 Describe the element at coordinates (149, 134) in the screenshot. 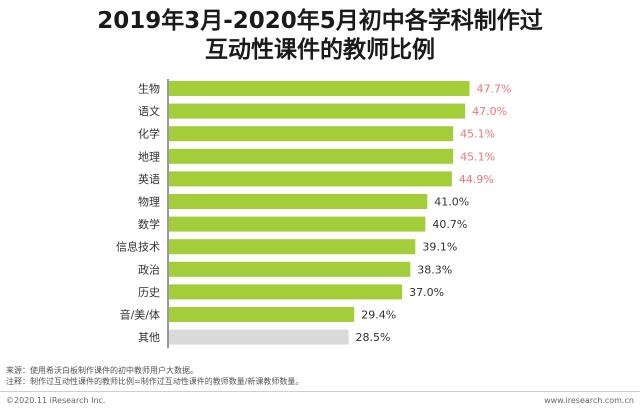

I see `category-label: 化学` at that location.